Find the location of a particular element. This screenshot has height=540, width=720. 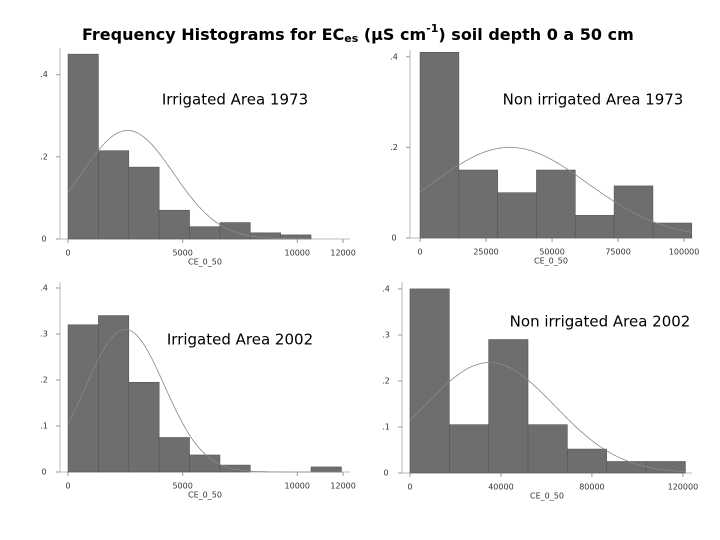

chart-annotation: Irrigated Area 2002 is located at coordinates (240, 340).